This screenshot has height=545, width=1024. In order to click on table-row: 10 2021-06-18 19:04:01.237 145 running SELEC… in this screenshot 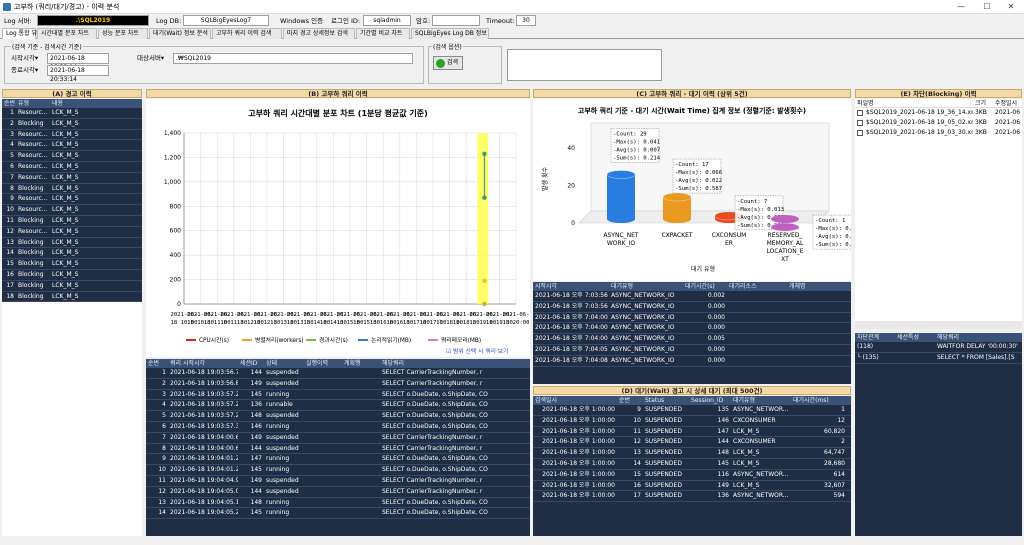, I will do `click(338, 470)`.